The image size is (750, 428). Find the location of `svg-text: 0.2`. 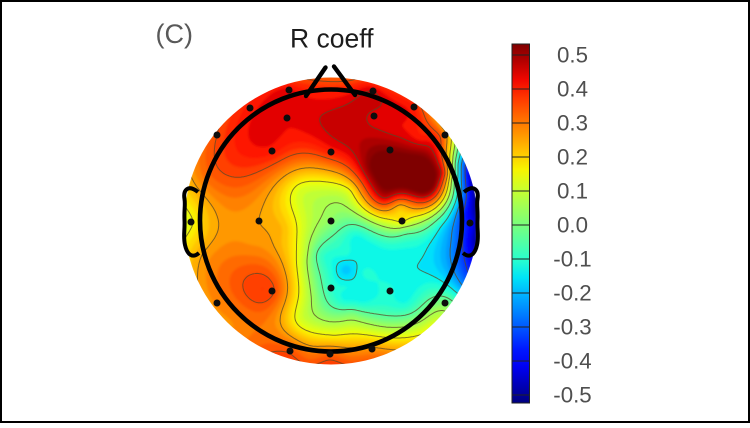

svg-text: 0.2 is located at coordinates (572, 157).